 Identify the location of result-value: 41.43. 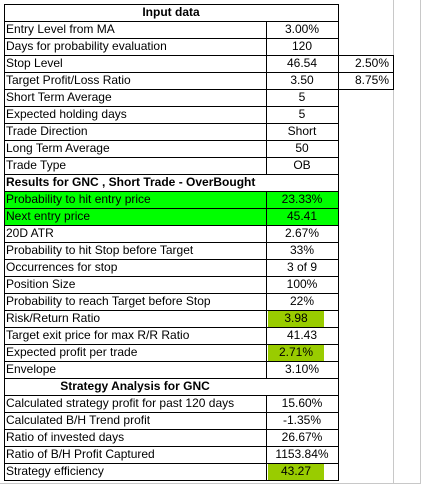
(302, 335).